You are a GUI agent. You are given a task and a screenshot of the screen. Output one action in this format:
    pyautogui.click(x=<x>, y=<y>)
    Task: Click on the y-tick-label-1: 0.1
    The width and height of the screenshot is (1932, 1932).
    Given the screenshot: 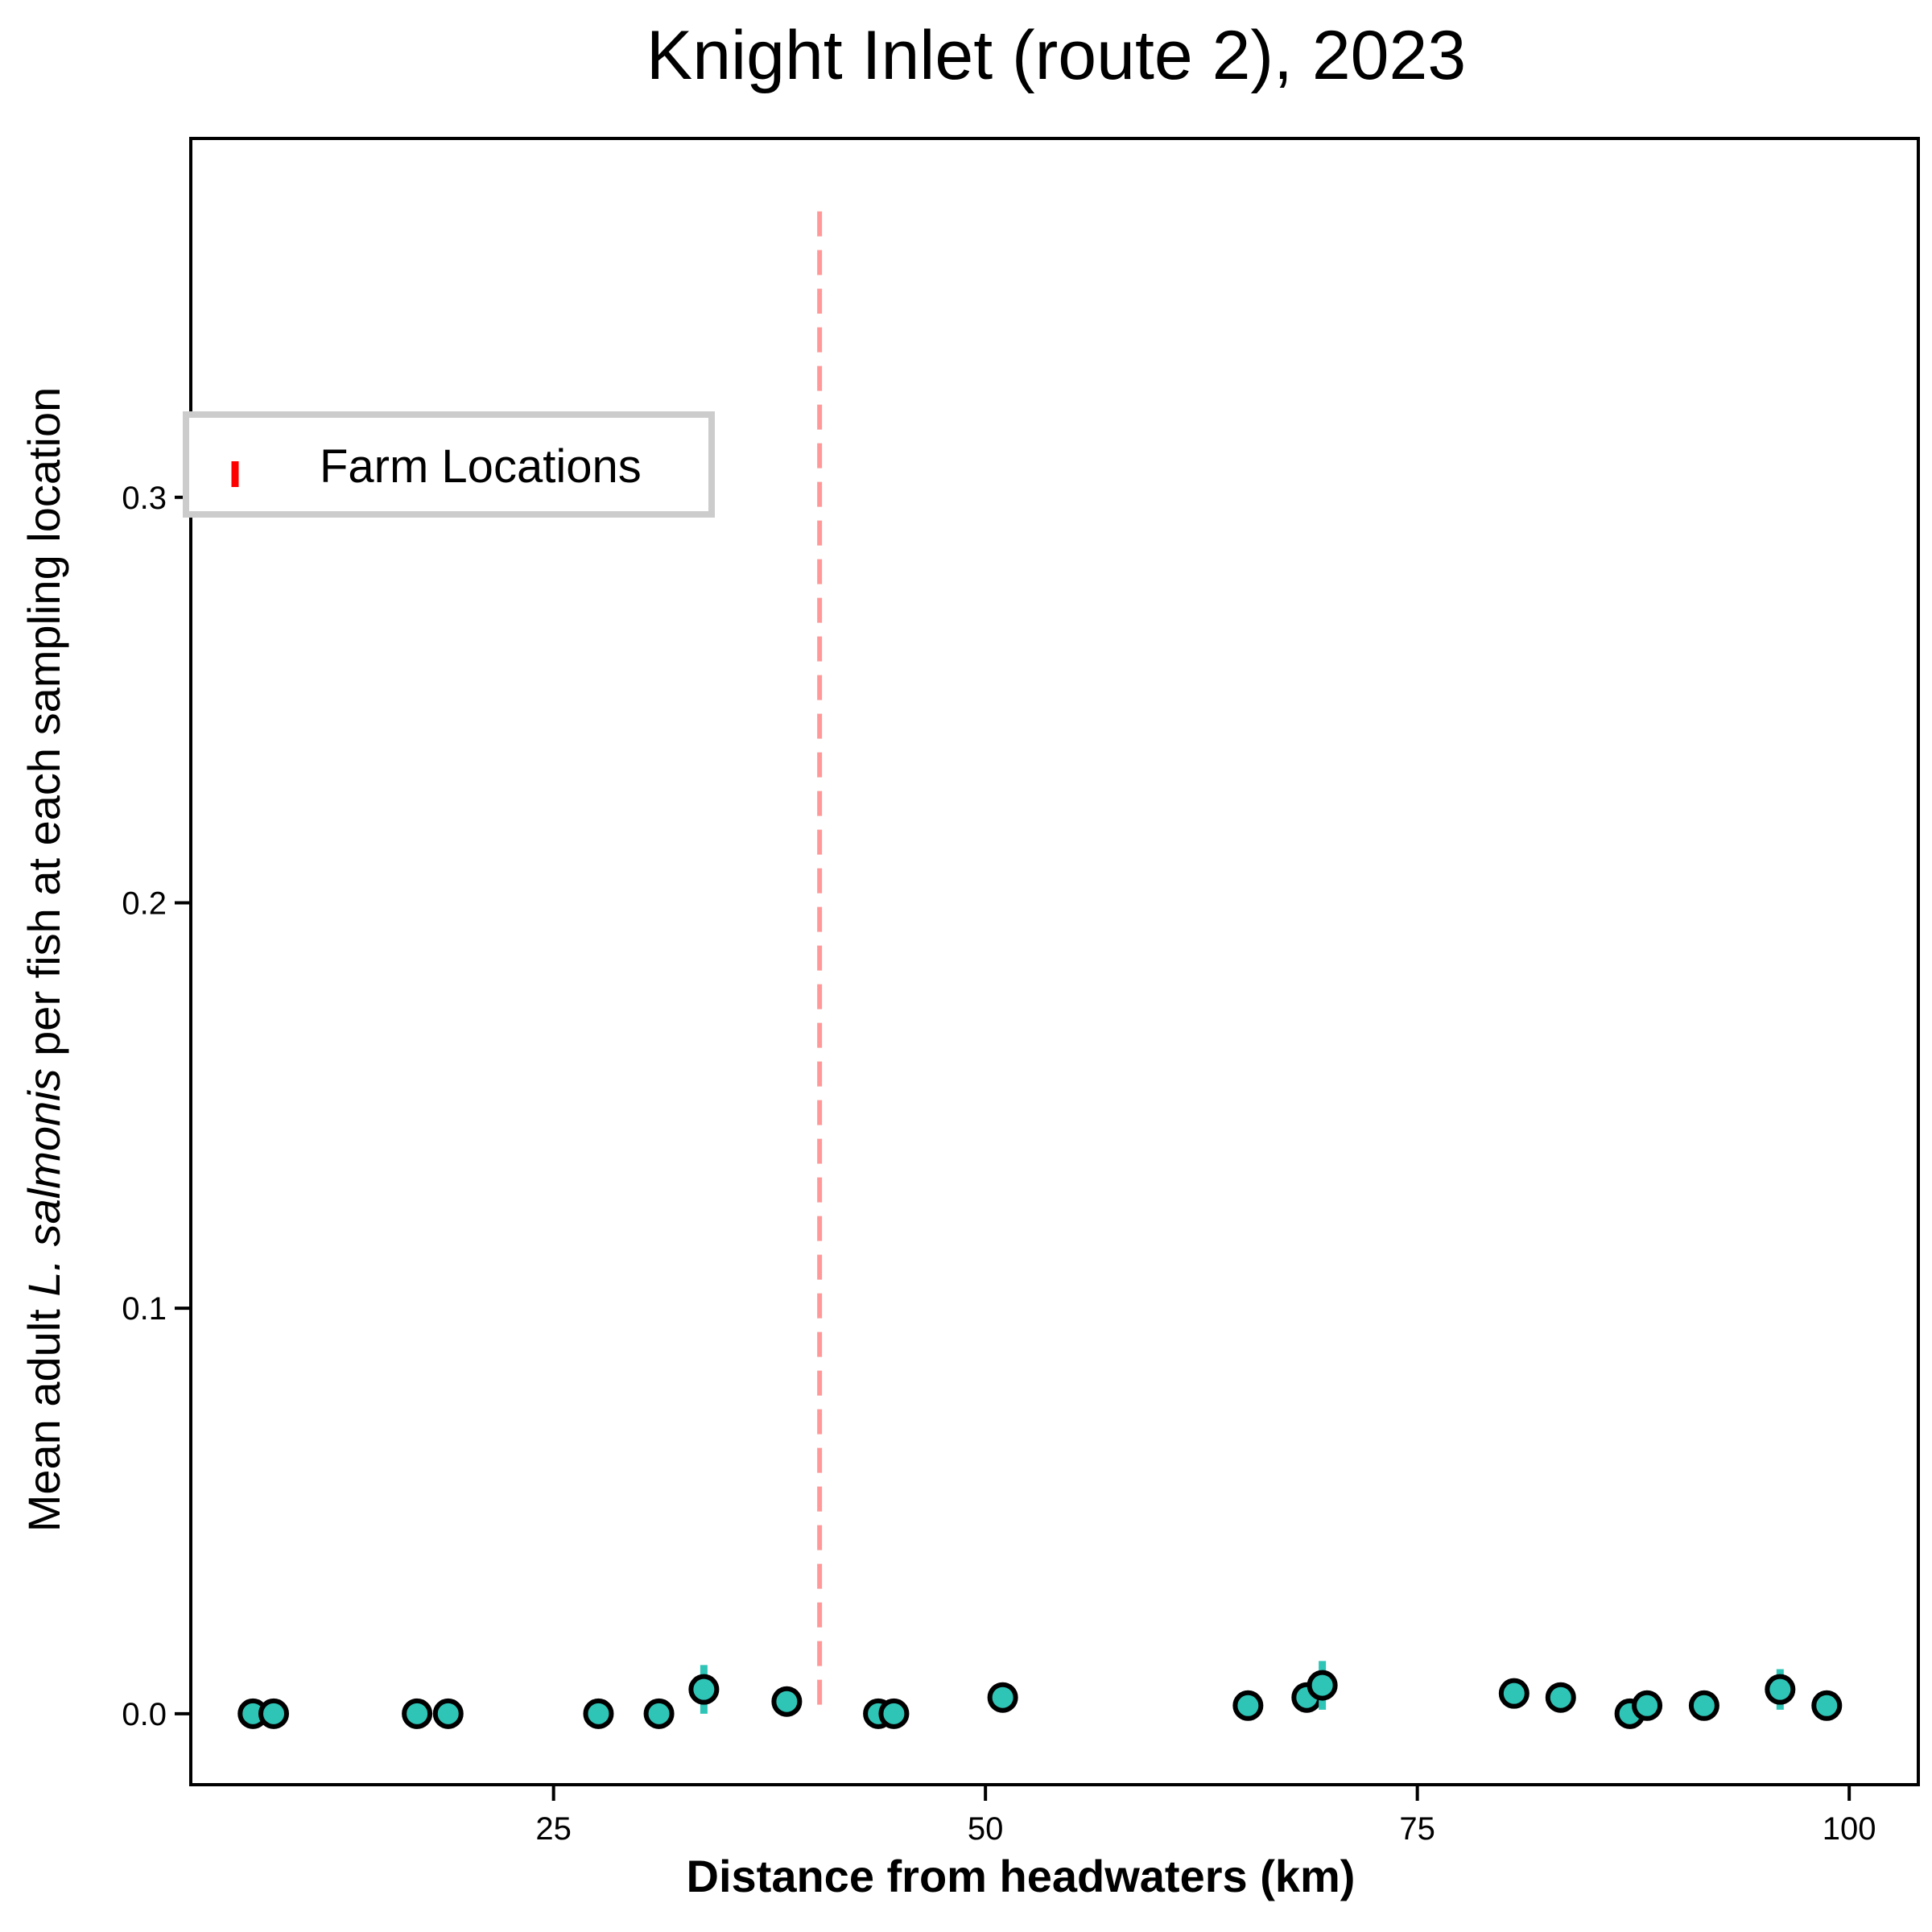 What is the action you would take?
    pyautogui.click(x=144, y=1309)
    